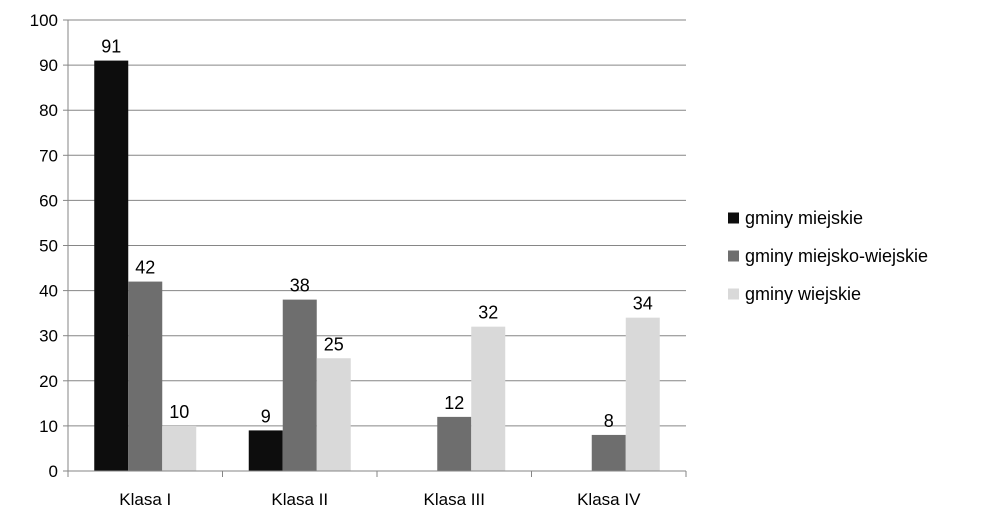 The height and width of the screenshot is (512, 981). I want to click on legend-label: gminy wiejskie, so click(803, 294).